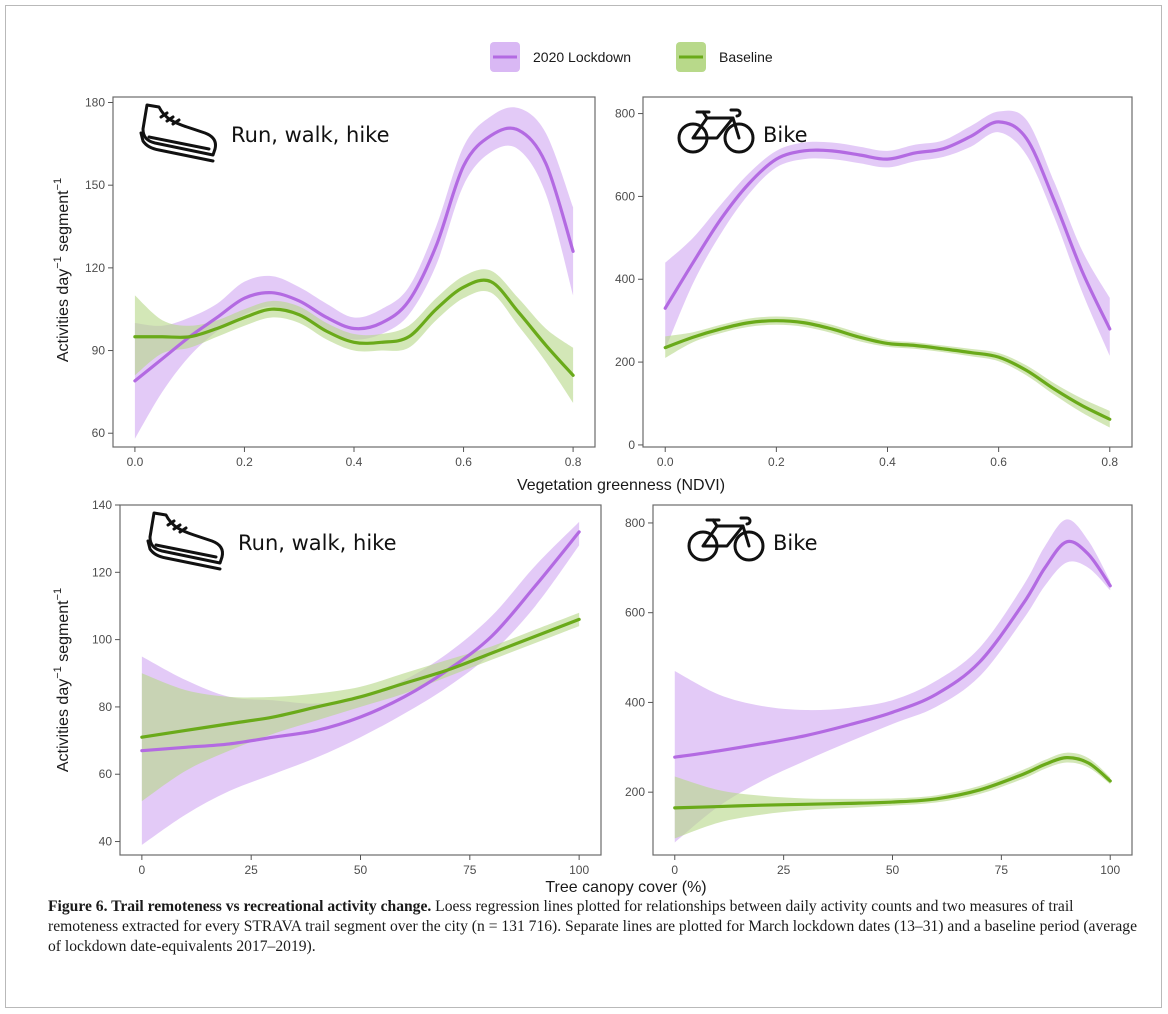 The height and width of the screenshot is (1014, 1168). Describe the element at coordinates (582, 57) in the screenshot. I see `legend-label-lockdown: 2020 Lockdown` at that location.